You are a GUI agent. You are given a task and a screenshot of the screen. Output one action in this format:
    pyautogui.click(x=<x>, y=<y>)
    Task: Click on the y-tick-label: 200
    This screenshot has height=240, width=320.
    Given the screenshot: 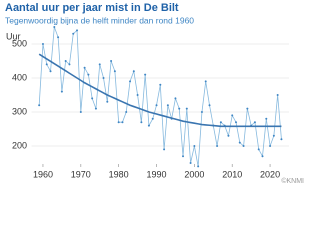 What is the action you would take?
    pyautogui.click(x=19, y=145)
    